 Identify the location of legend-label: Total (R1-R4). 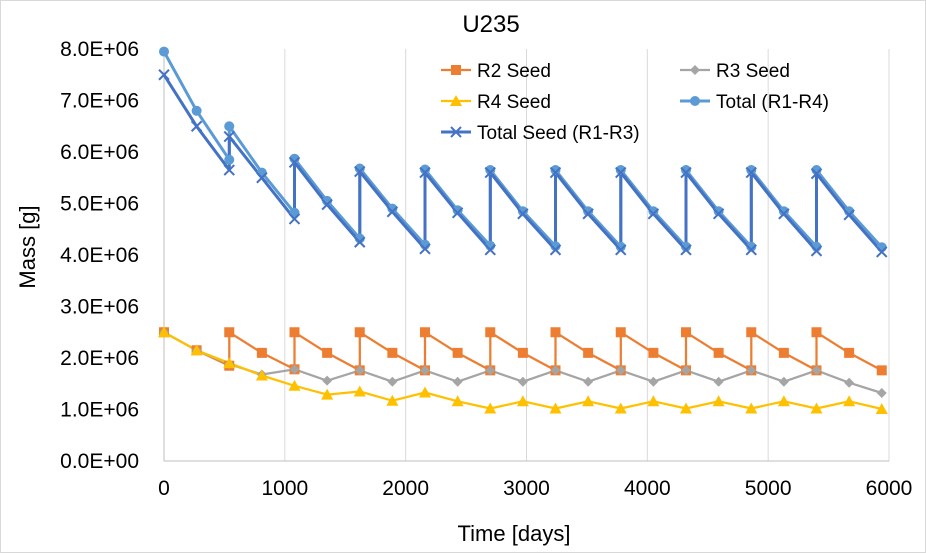
(772, 102).